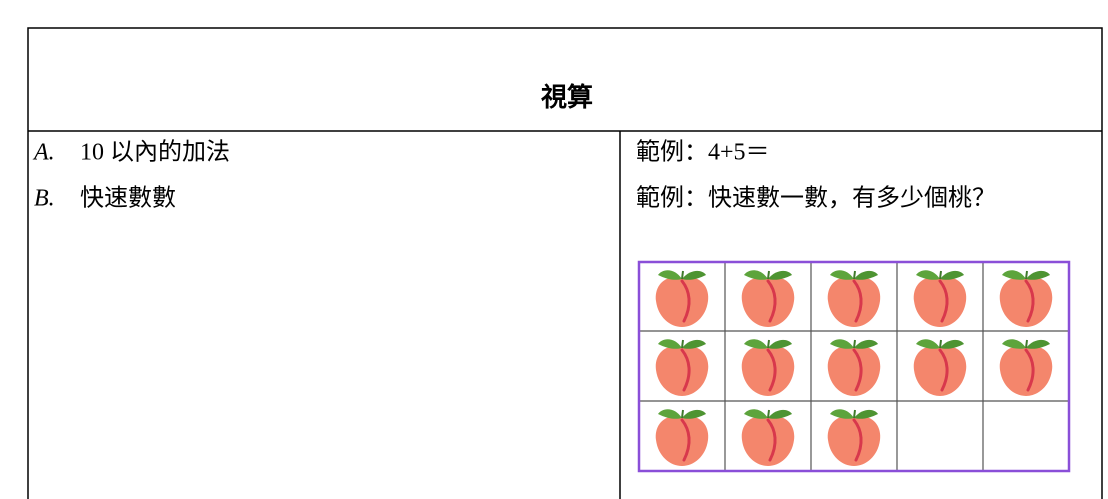 This screenshot has width=1108, height=499. I want to click on item-label: B., so click(44, 199).